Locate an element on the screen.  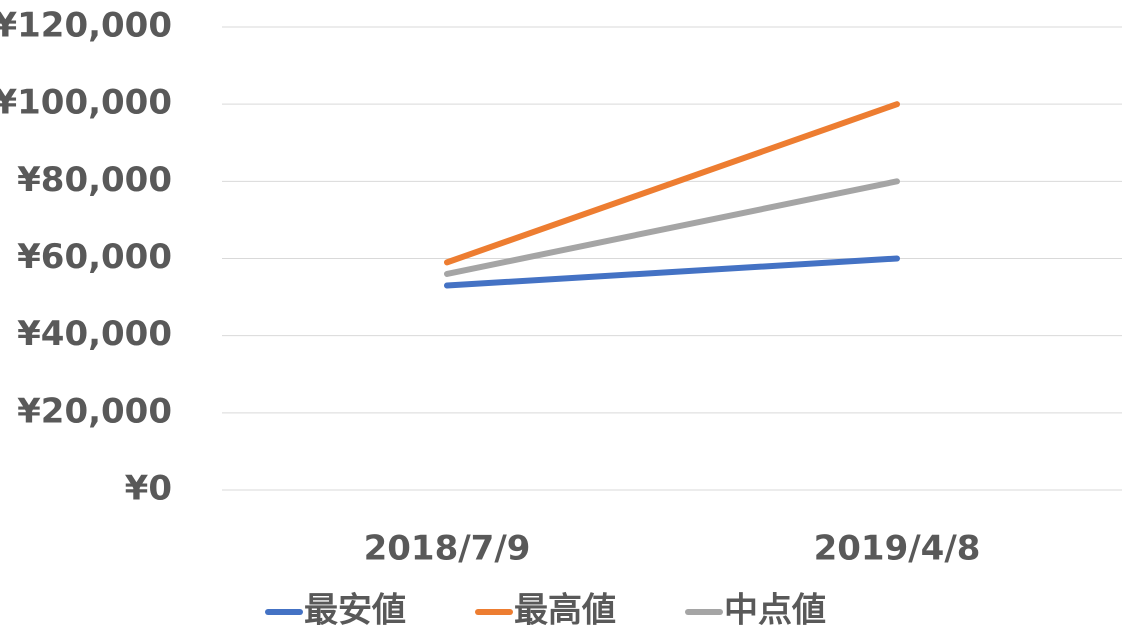
legend-label: 最高値 is located at coordinates (565, 611).